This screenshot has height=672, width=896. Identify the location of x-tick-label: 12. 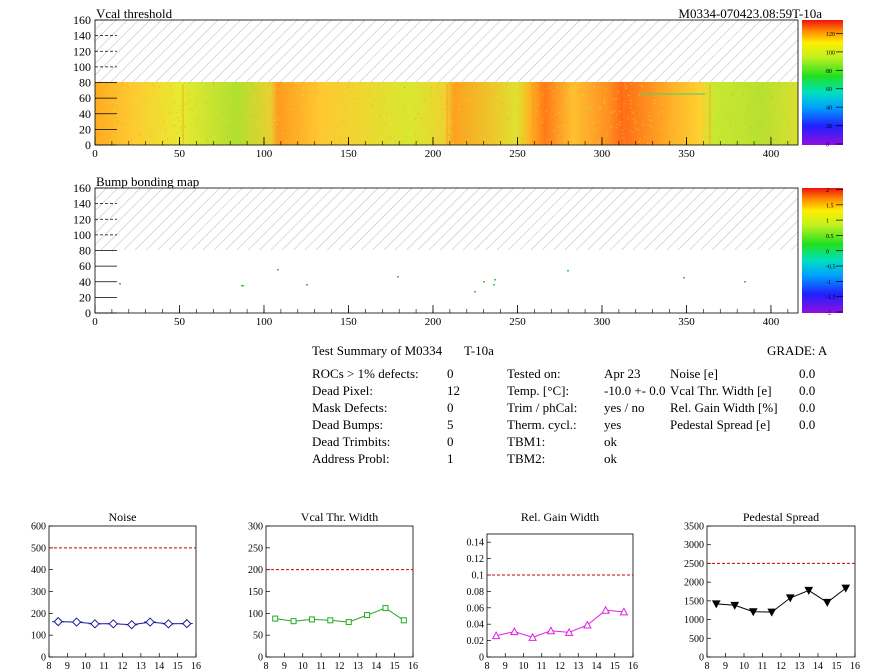
(123, 666).